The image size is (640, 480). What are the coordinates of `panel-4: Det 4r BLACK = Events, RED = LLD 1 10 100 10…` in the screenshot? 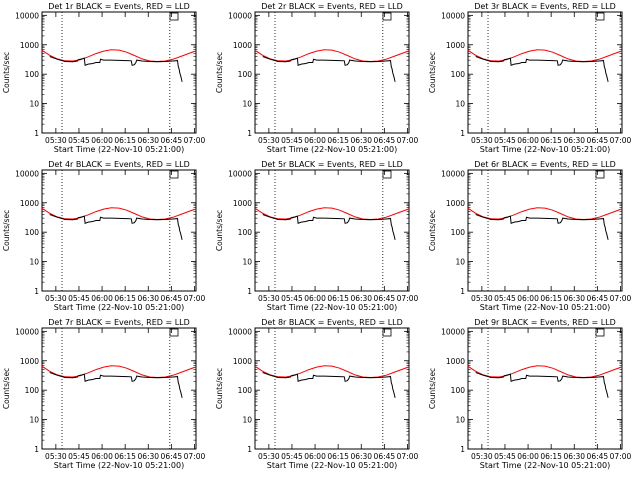 It's located at (103, 236).